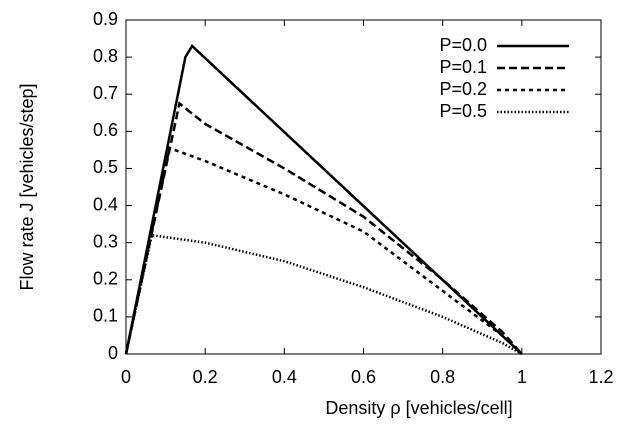 This screenshot has width=632, height=435. Describe the element at coordinates (105, 167) in the screenshot. I see `y-tick-label: 0.5` at that location.